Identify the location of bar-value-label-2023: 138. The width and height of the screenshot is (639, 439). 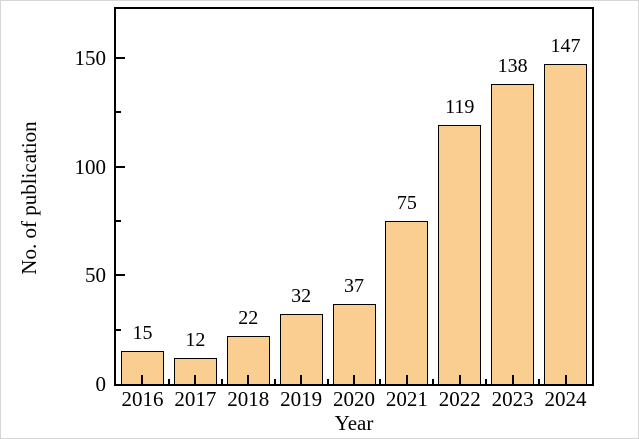
(512, 66).